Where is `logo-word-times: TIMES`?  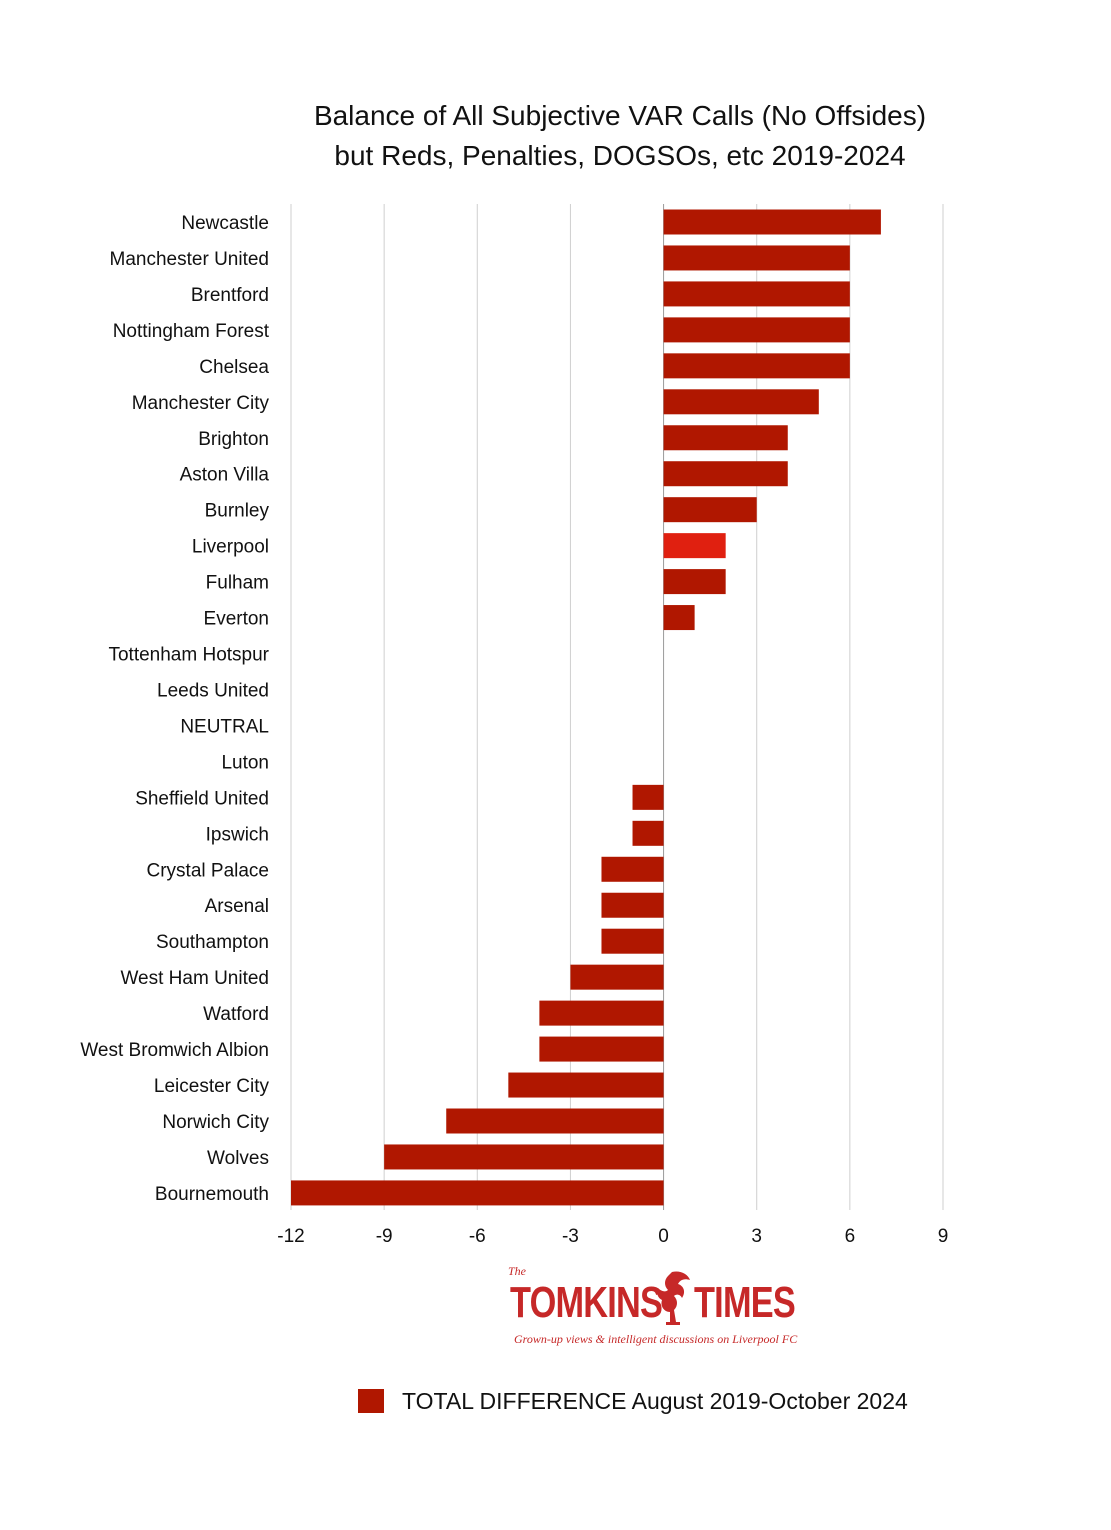
logo-word-times: TIMES is located at coordinates (745, 1302).